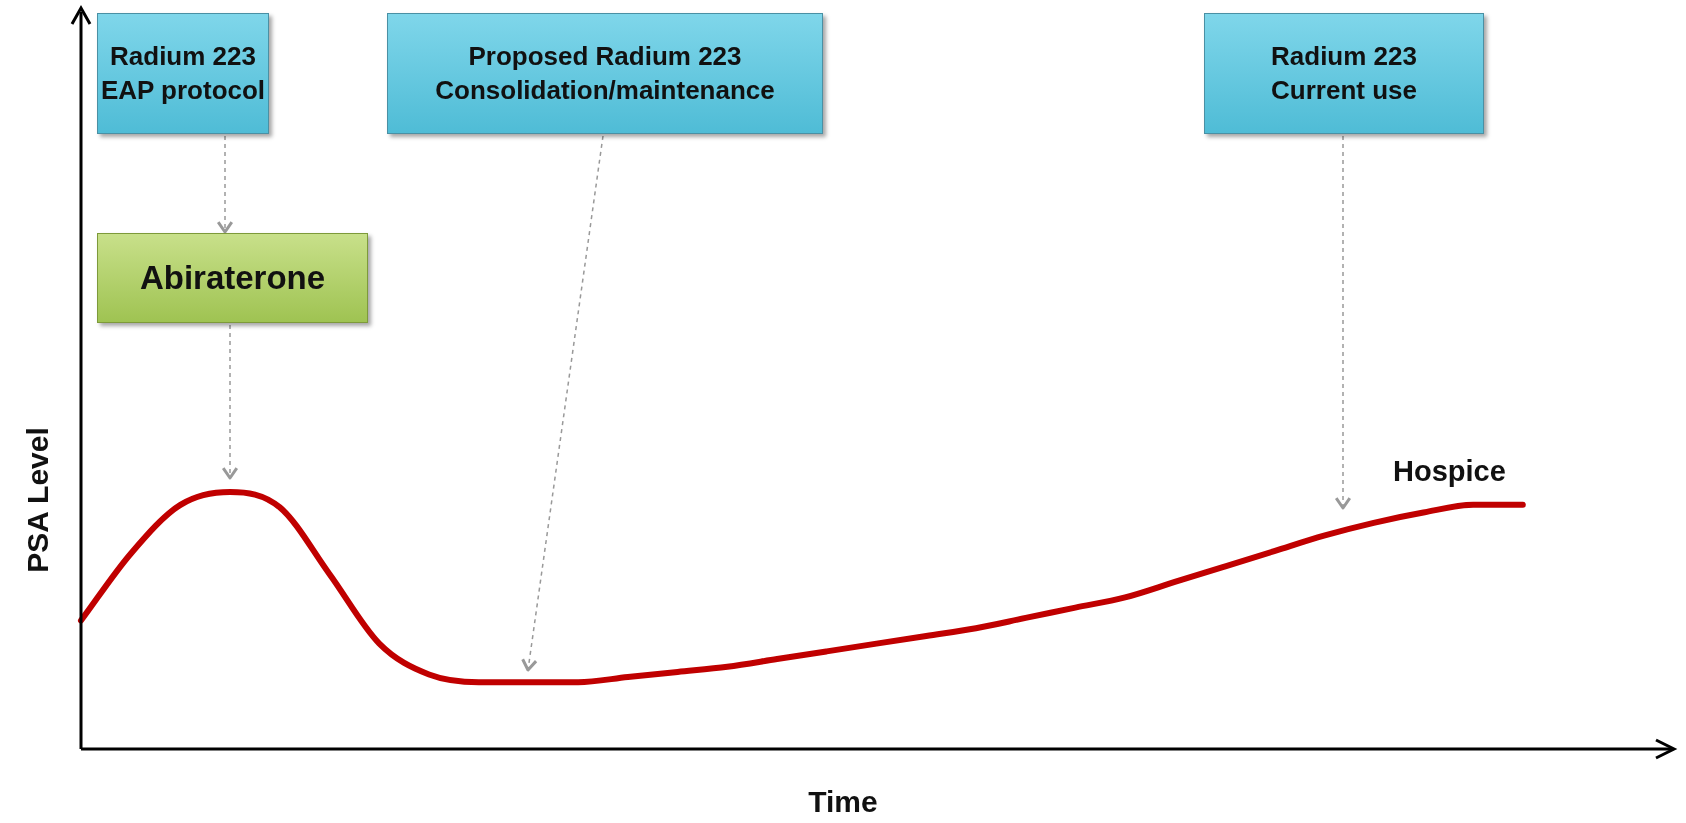  What do you see at coordinates (1344, 73) in the screenshot?
I see `text: Radium 223 Current use` at bounding box center [1344, 73].